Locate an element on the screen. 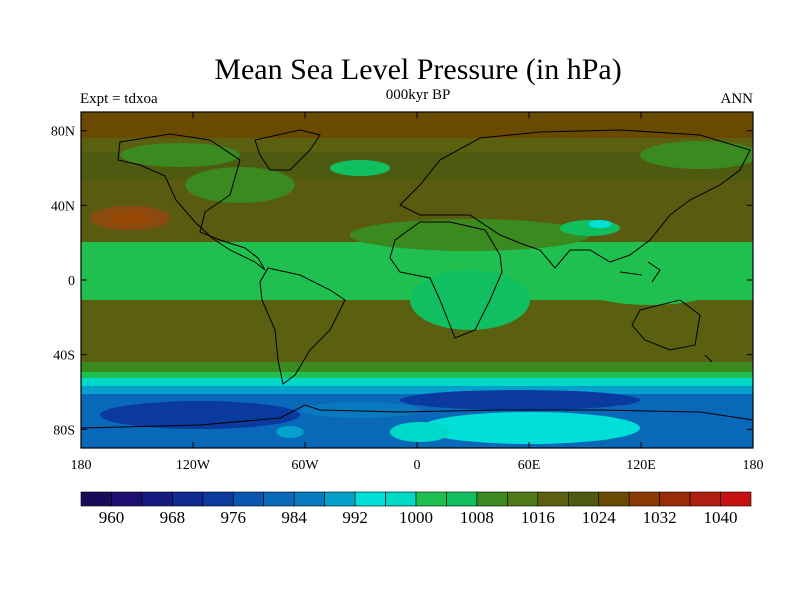 The image size is (800, 600). colorbar: 960 968 976 984 992 1000 1008 1016 1024 1032 1040 is located at coordinates (416, 509).